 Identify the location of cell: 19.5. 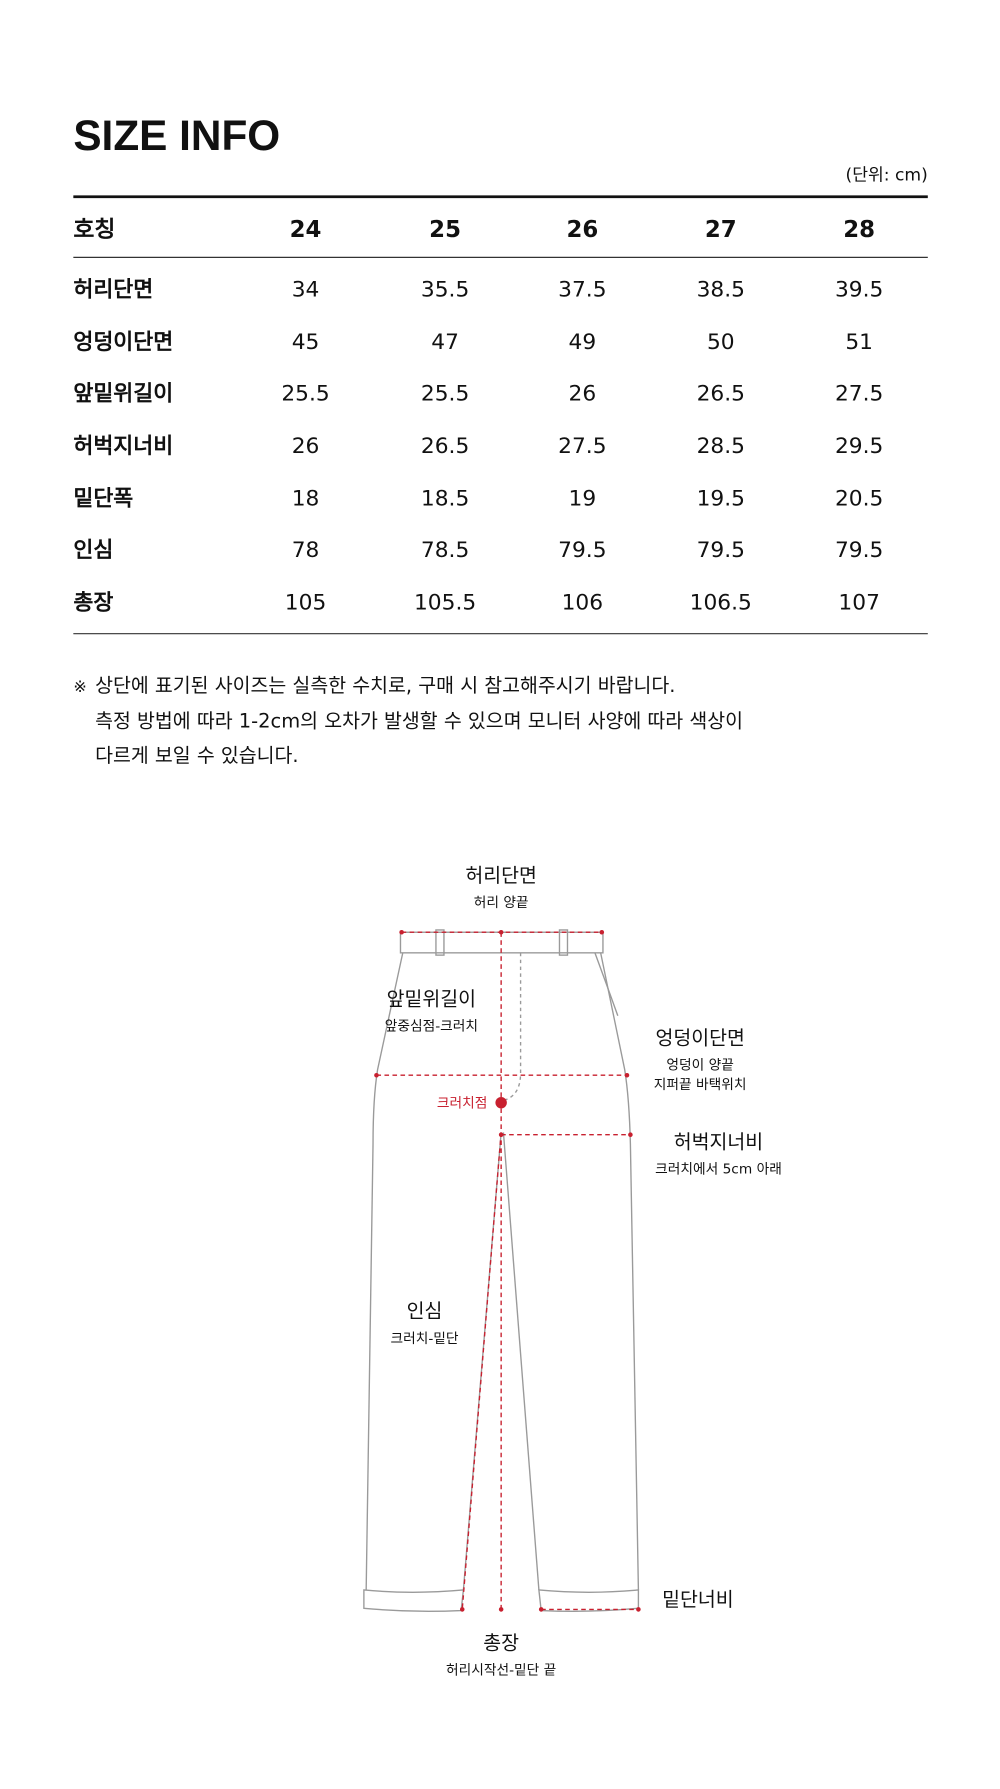
(721, 499).